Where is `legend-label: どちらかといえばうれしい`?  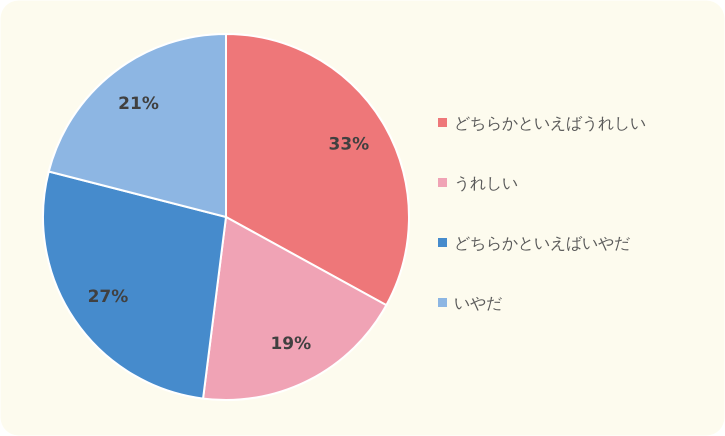 legend-label: どちらかといえばうれしい is located at coordinates (550, 123).